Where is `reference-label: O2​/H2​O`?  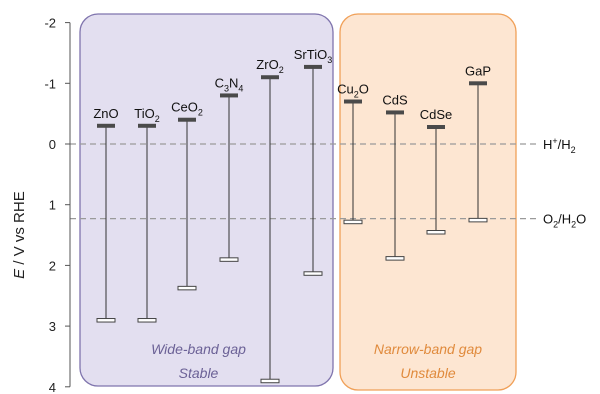
reference-label: O2​/H2​O is located at coordinates (564, 221).